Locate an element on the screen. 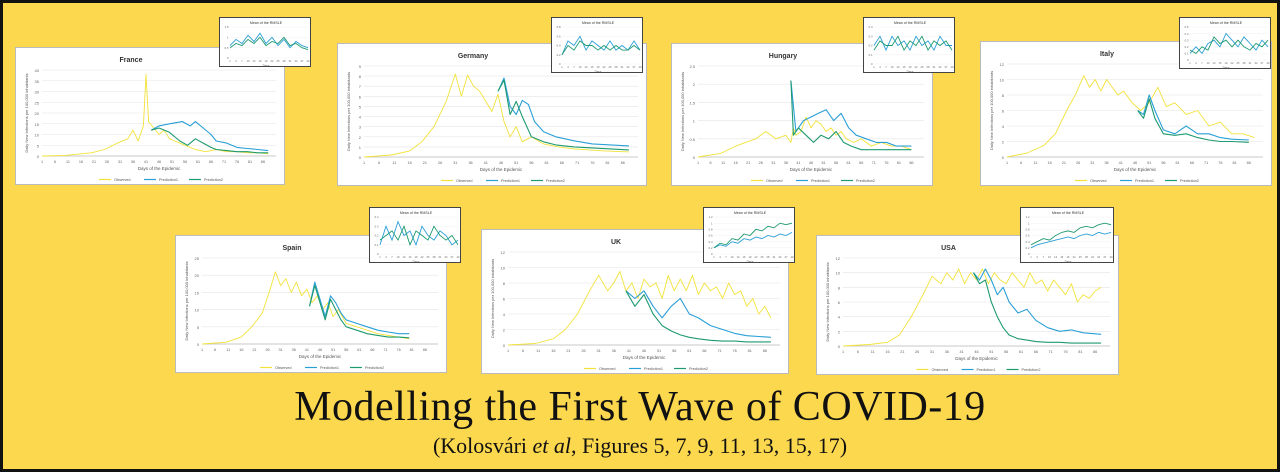 Image resolution: width=1280 pixels, height=472 pixels. hungary-series-observed is located at coordinates (804, 137).